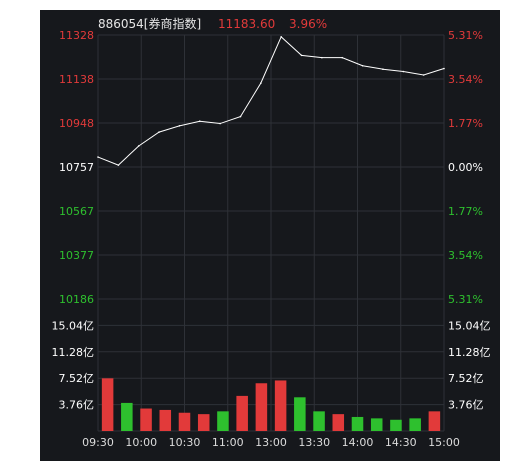 The image size is (515, 461). Describe the element at coordinates (73, 365) in the screenshot. I see `volume-axis-left: 15.04亿 11.28亿 7.52亿 3.76亿` at that location.